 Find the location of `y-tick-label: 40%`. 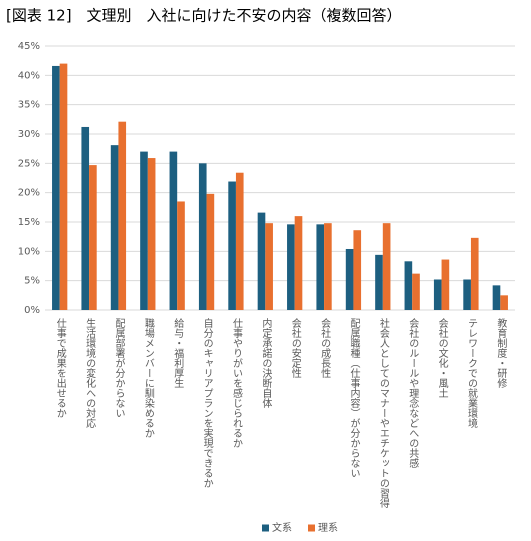

y-tick-label: 40% is located at coordinates (29, 75).